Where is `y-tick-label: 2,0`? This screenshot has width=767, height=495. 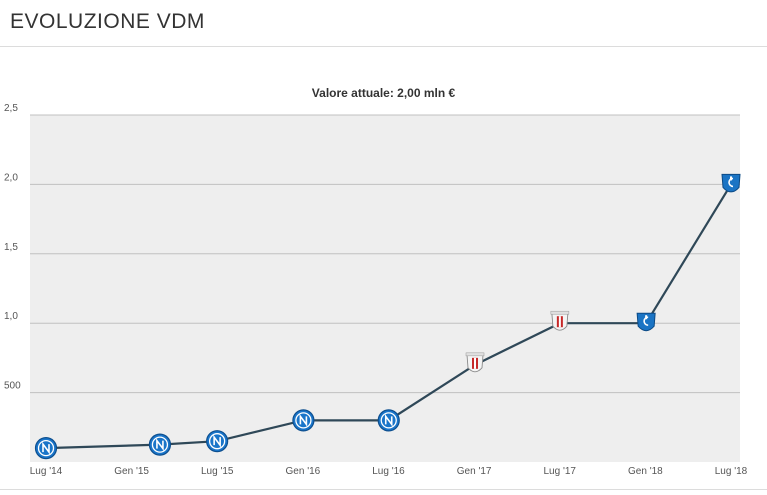 y-tick-label: 2,0 is located at coordinates (11, 177).